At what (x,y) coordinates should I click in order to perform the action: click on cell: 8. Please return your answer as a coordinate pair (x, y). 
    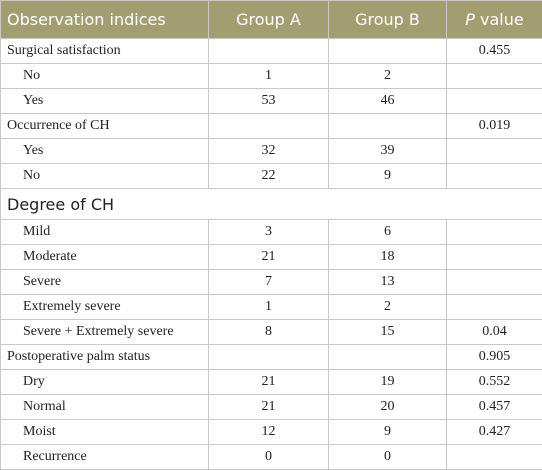
    Looking at the image, I should click on (269, 332).